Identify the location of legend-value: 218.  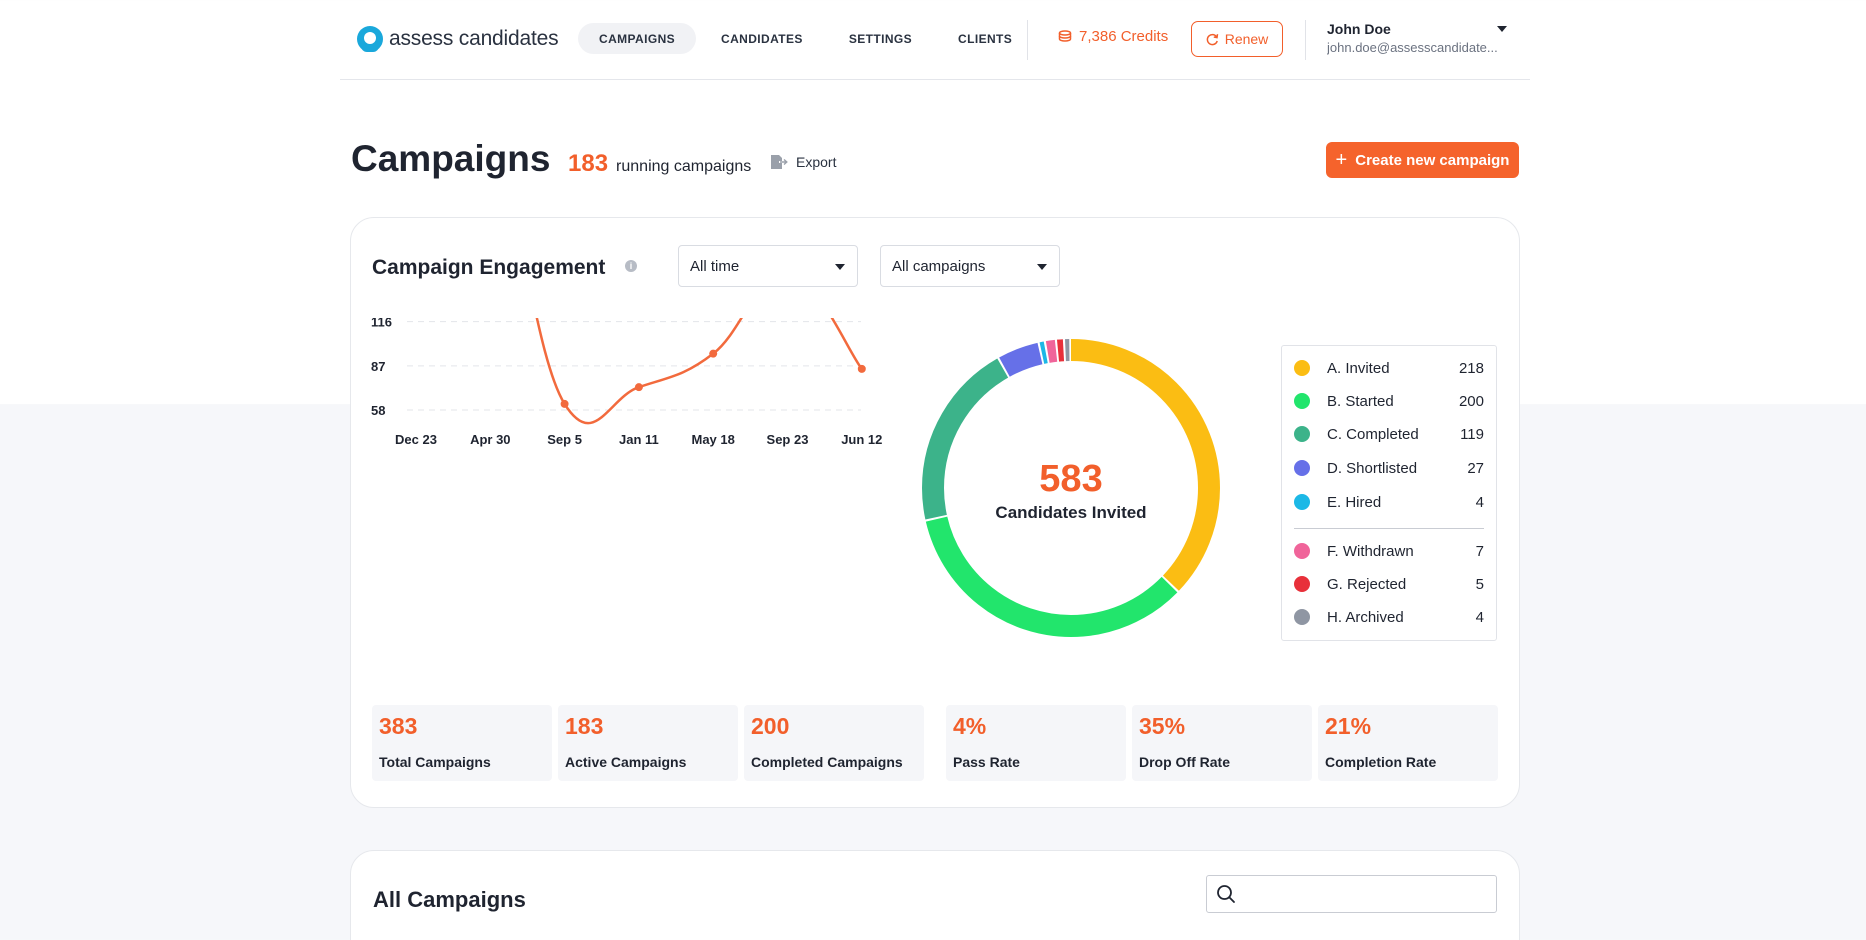
(1471, 368).